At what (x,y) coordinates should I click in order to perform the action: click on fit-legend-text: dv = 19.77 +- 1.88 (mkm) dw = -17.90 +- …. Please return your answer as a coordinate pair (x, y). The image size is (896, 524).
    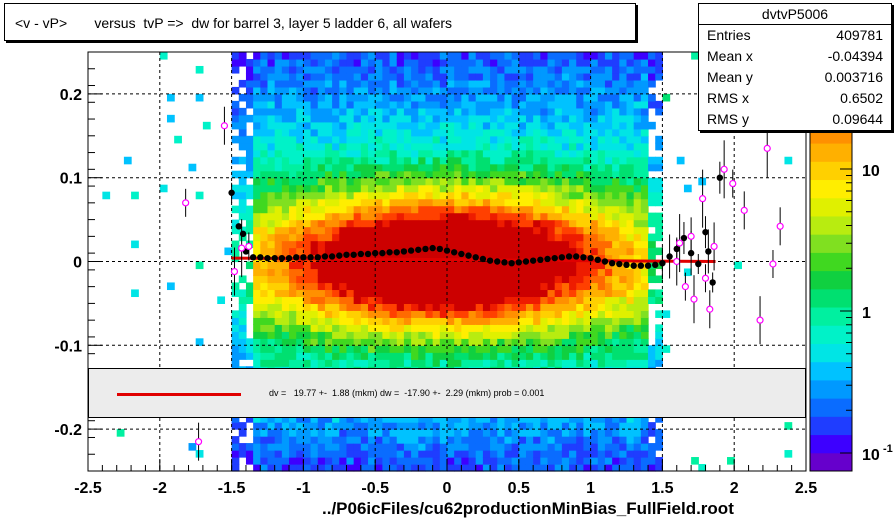
    Looking at the image, I should click on (407, 393).